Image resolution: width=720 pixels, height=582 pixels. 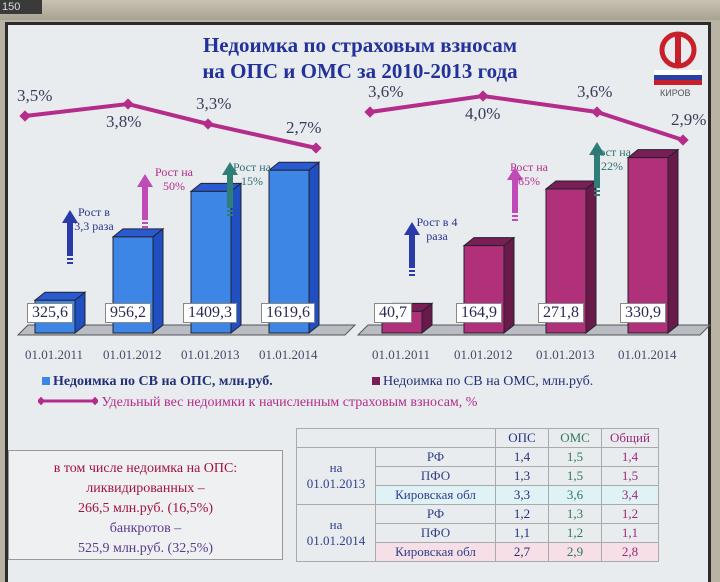 I want to click on pfr-emblem-icon, so click(x=678, y=58).